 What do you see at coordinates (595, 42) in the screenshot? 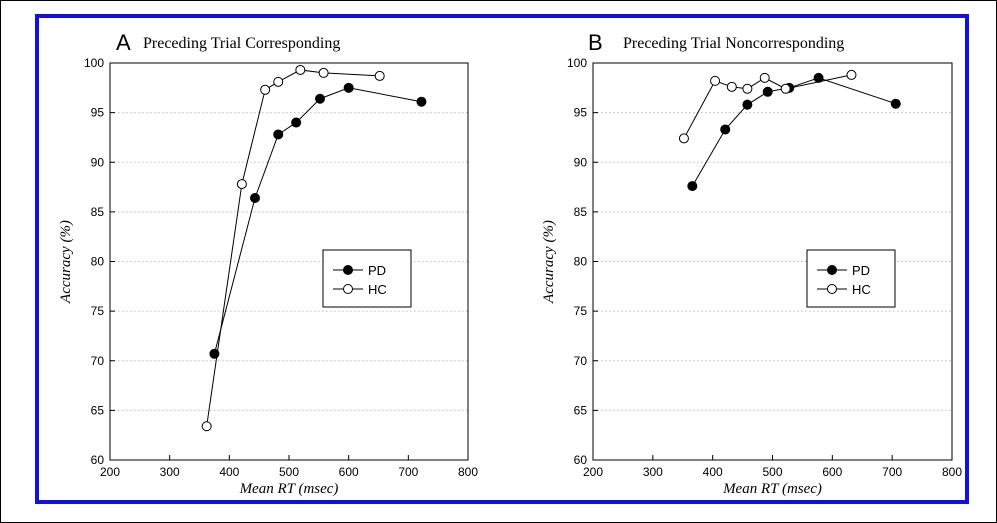
I see `panel-letter: B` at bounding box center [595, 42].